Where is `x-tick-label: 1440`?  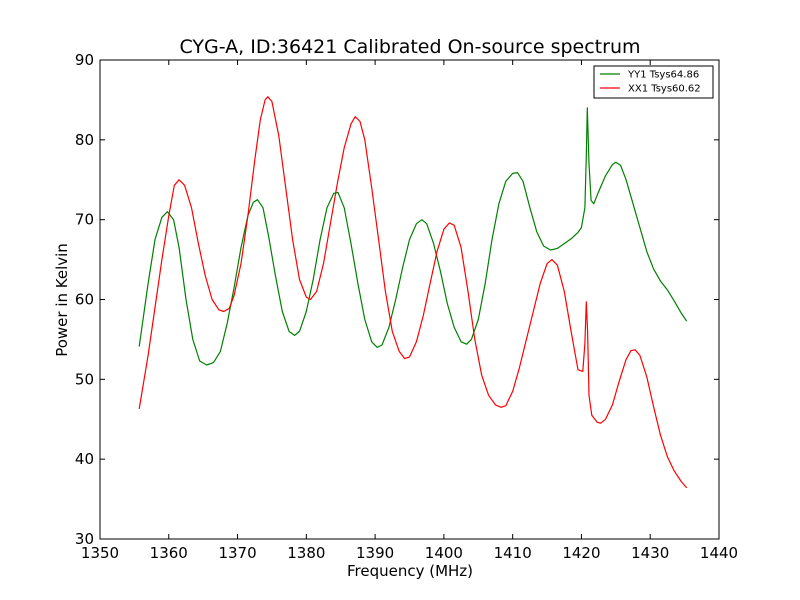 x-tick-label: 1440 is located at coordinates (719, 553).